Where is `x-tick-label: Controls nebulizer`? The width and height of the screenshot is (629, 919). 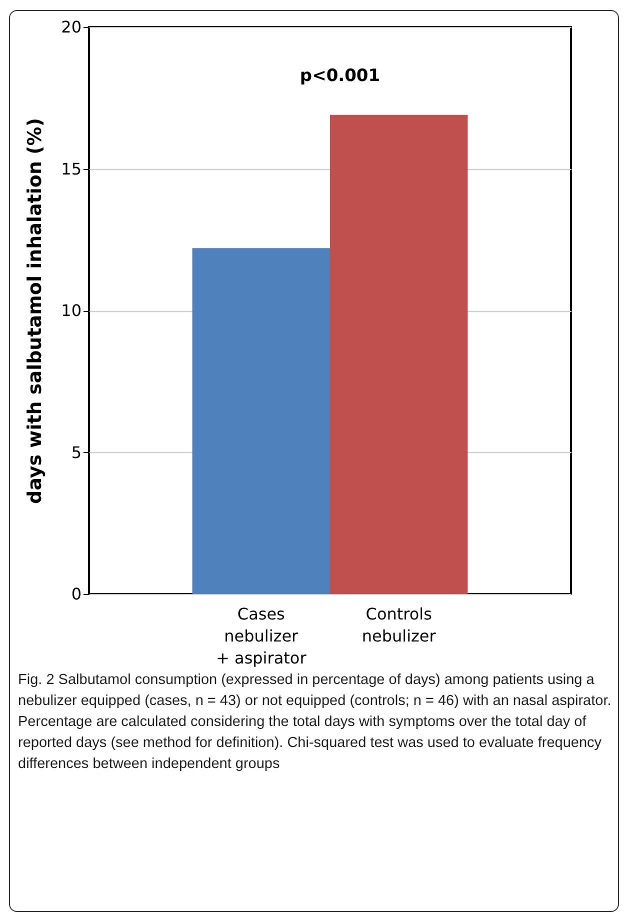
x-tick-label: Controls nebulizer is located at coordinates (399, 625).